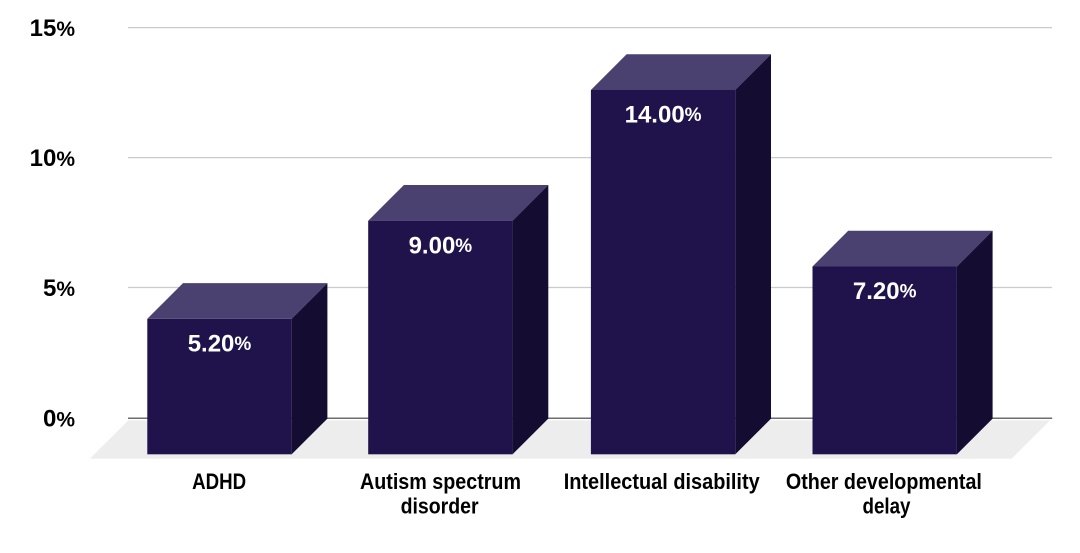  What do you see at coordinates (663, 115) in the screenshot?
I see `svg-text: 14.00%` at bounding box center [663, 115].